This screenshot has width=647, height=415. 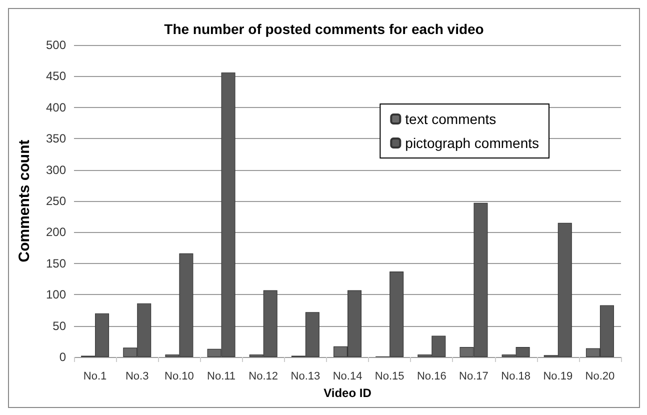 I want to click on x-tick-label: No.10, so click(x=179, y=376).